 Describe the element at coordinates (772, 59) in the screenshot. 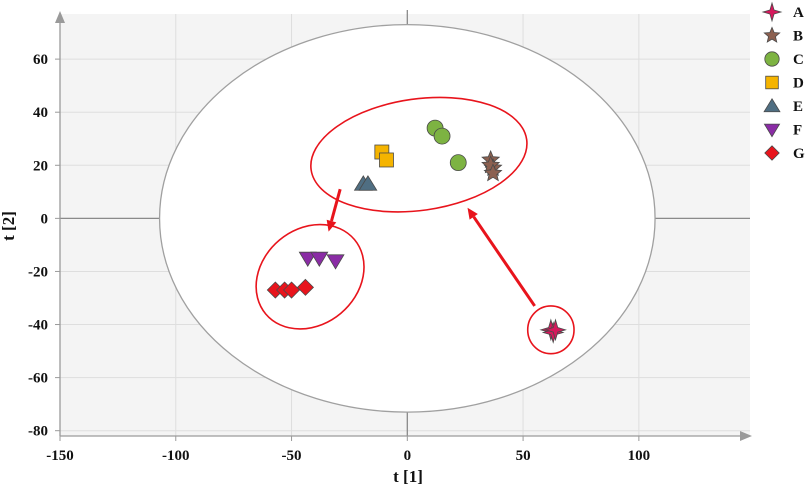

I see `legend-marker-c` at that location.